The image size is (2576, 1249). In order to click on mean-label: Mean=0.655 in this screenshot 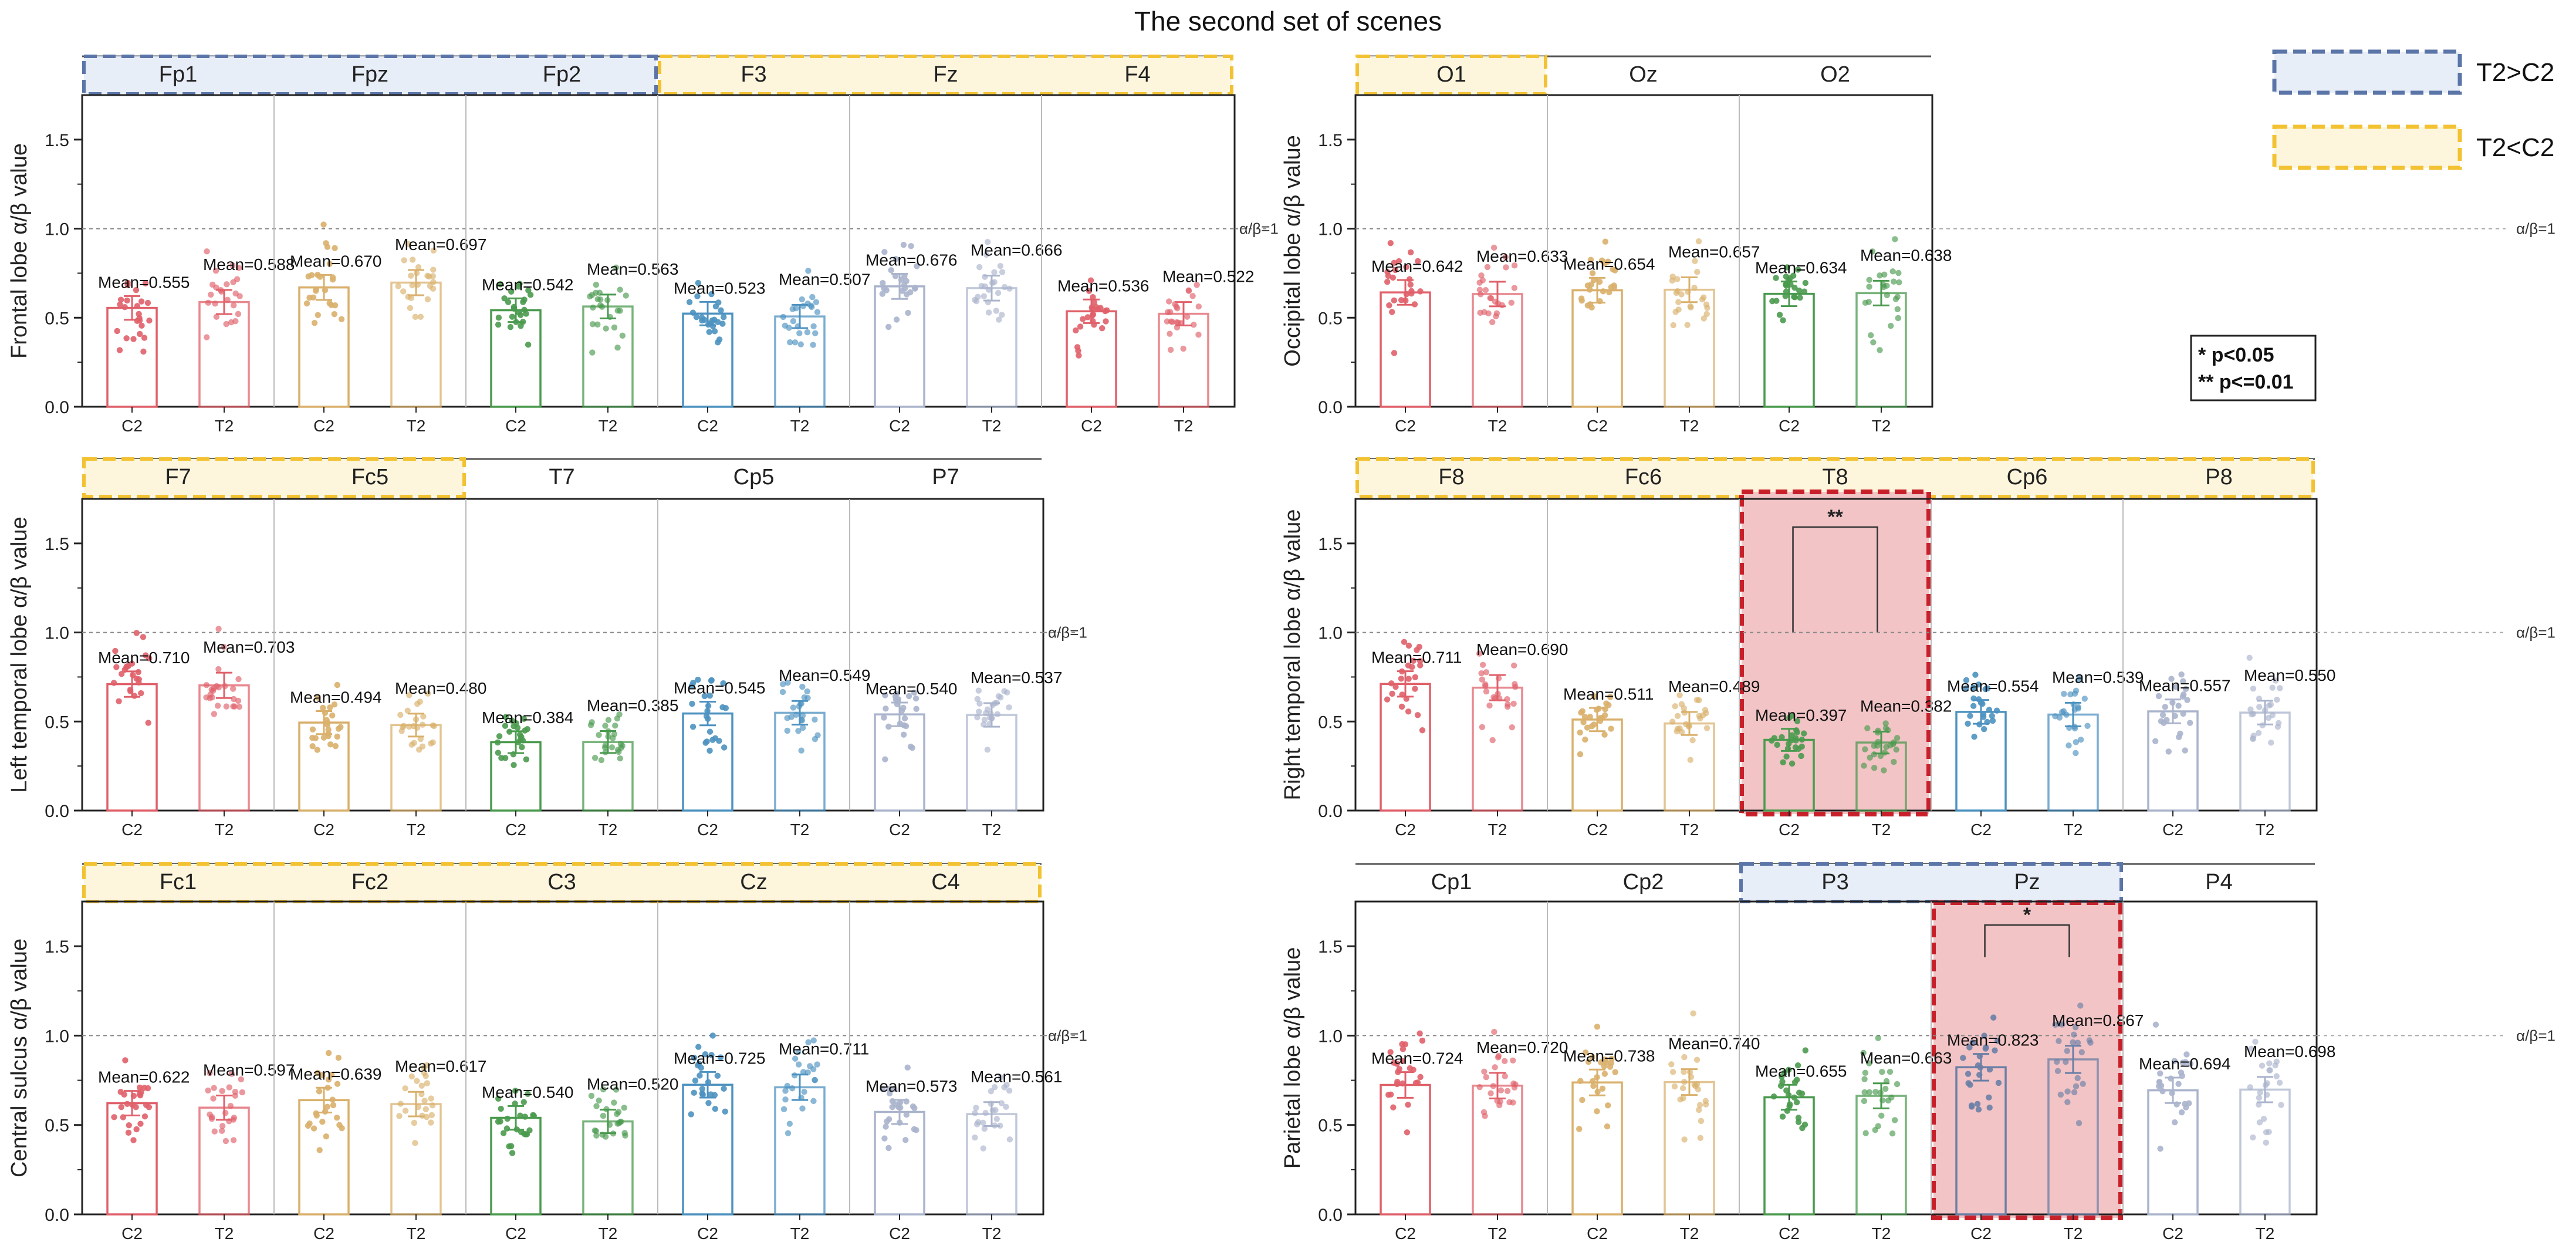, I will do `click(1801, 1071)`.